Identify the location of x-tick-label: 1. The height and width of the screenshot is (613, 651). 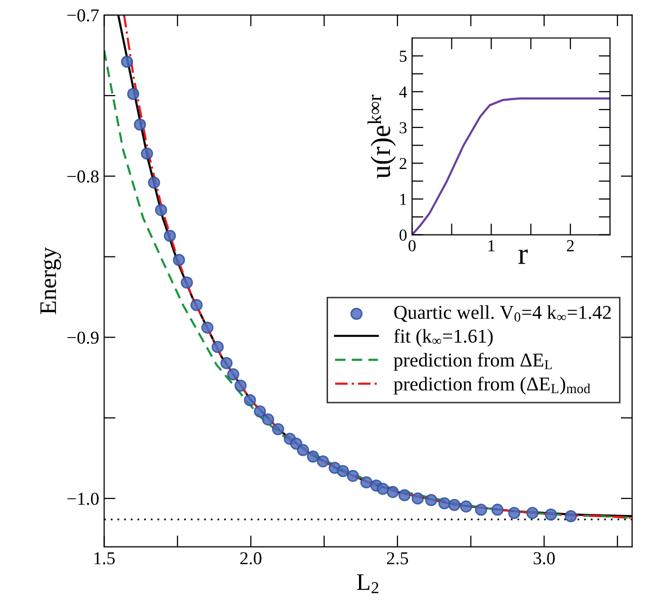
(491, 246).